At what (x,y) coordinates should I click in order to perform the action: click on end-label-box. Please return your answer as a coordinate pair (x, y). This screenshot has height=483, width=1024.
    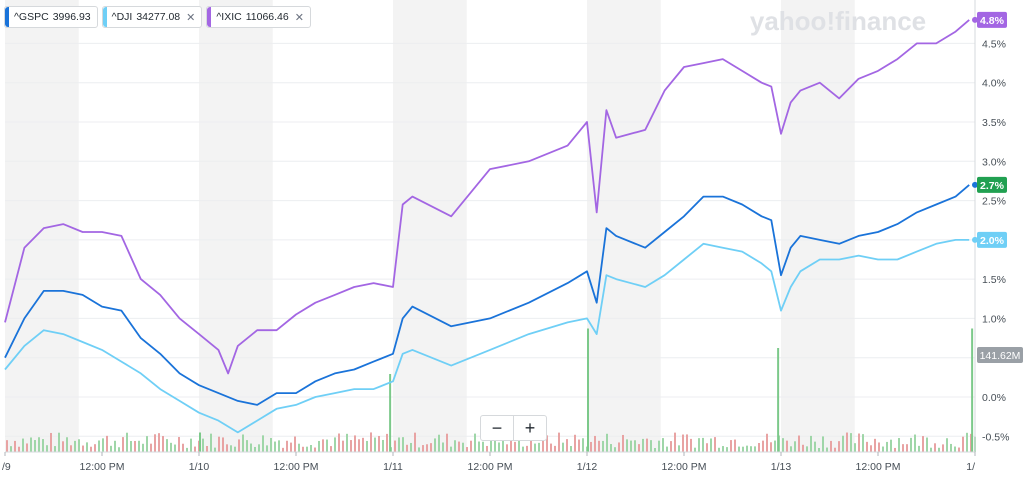
    Looking at the image, I should click on (992, 19).